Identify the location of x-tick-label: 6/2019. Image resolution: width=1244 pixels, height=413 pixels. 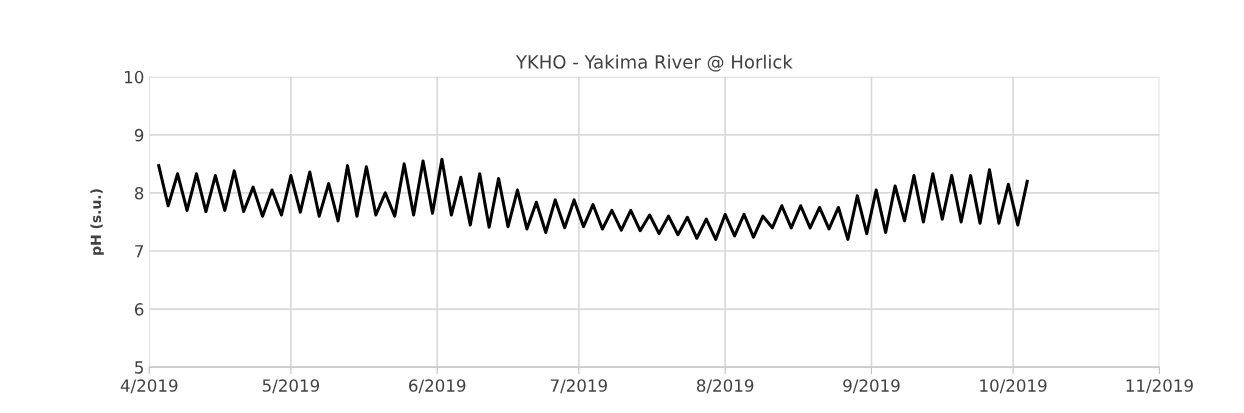
(437, 386).